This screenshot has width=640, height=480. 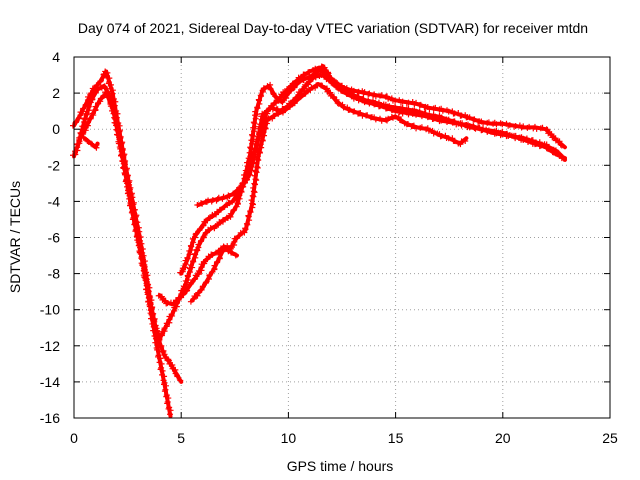 What do you see at coordinates (50, 310) in the screenshot?
I see `y-tick-label: -10` at bounding box center [50, 310].